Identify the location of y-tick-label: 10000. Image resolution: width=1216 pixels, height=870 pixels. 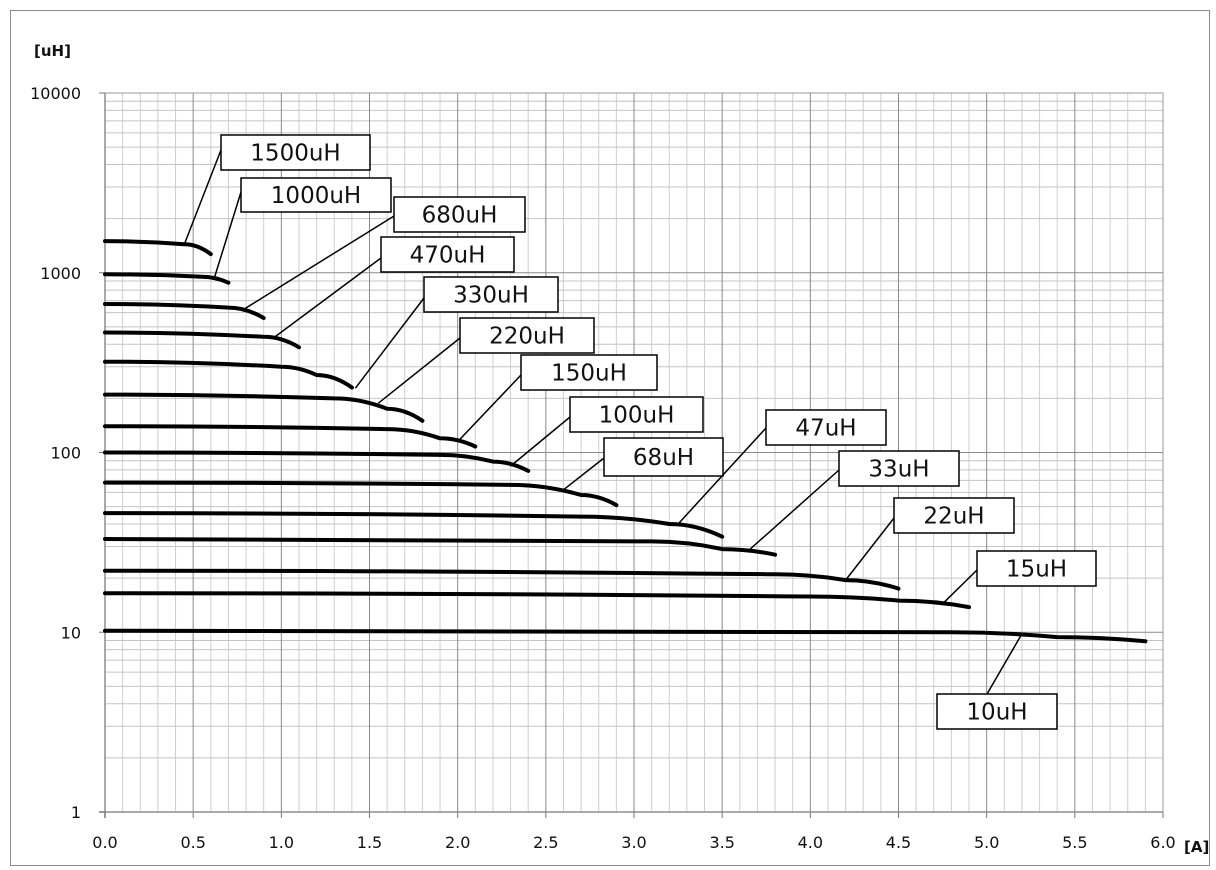
(55, 93).